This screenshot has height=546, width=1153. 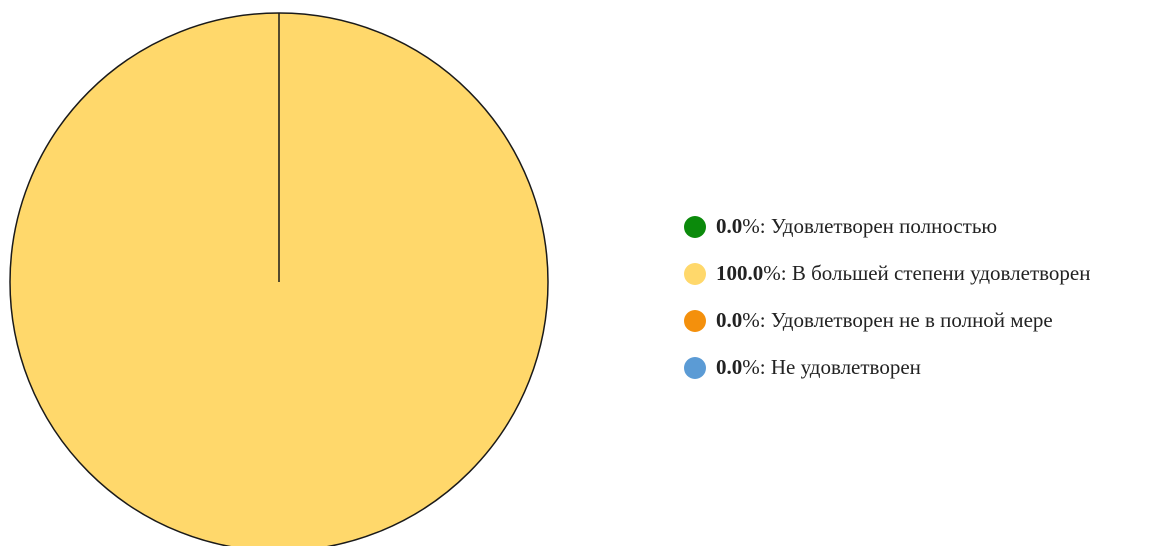 I want to click on legend-value: 100.0, so click(x=740, y=273).